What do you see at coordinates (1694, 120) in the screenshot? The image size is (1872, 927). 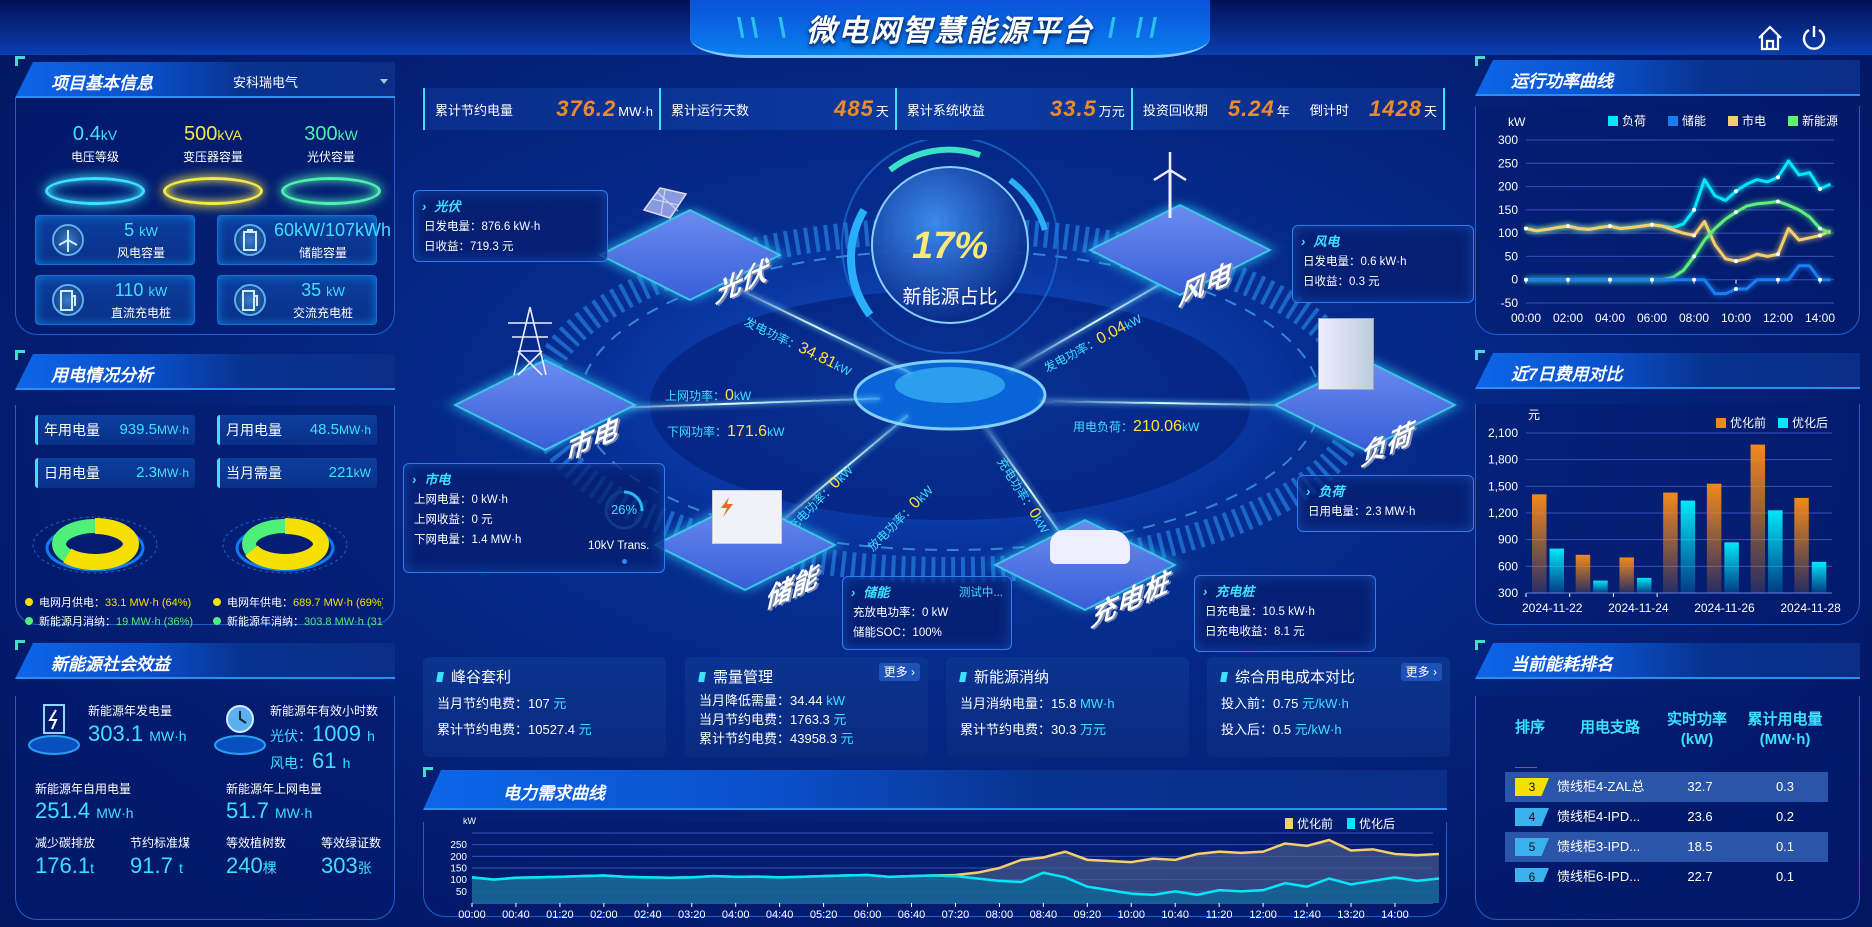 I see `legend-label: 储能` at bounding box center [1694, 120].